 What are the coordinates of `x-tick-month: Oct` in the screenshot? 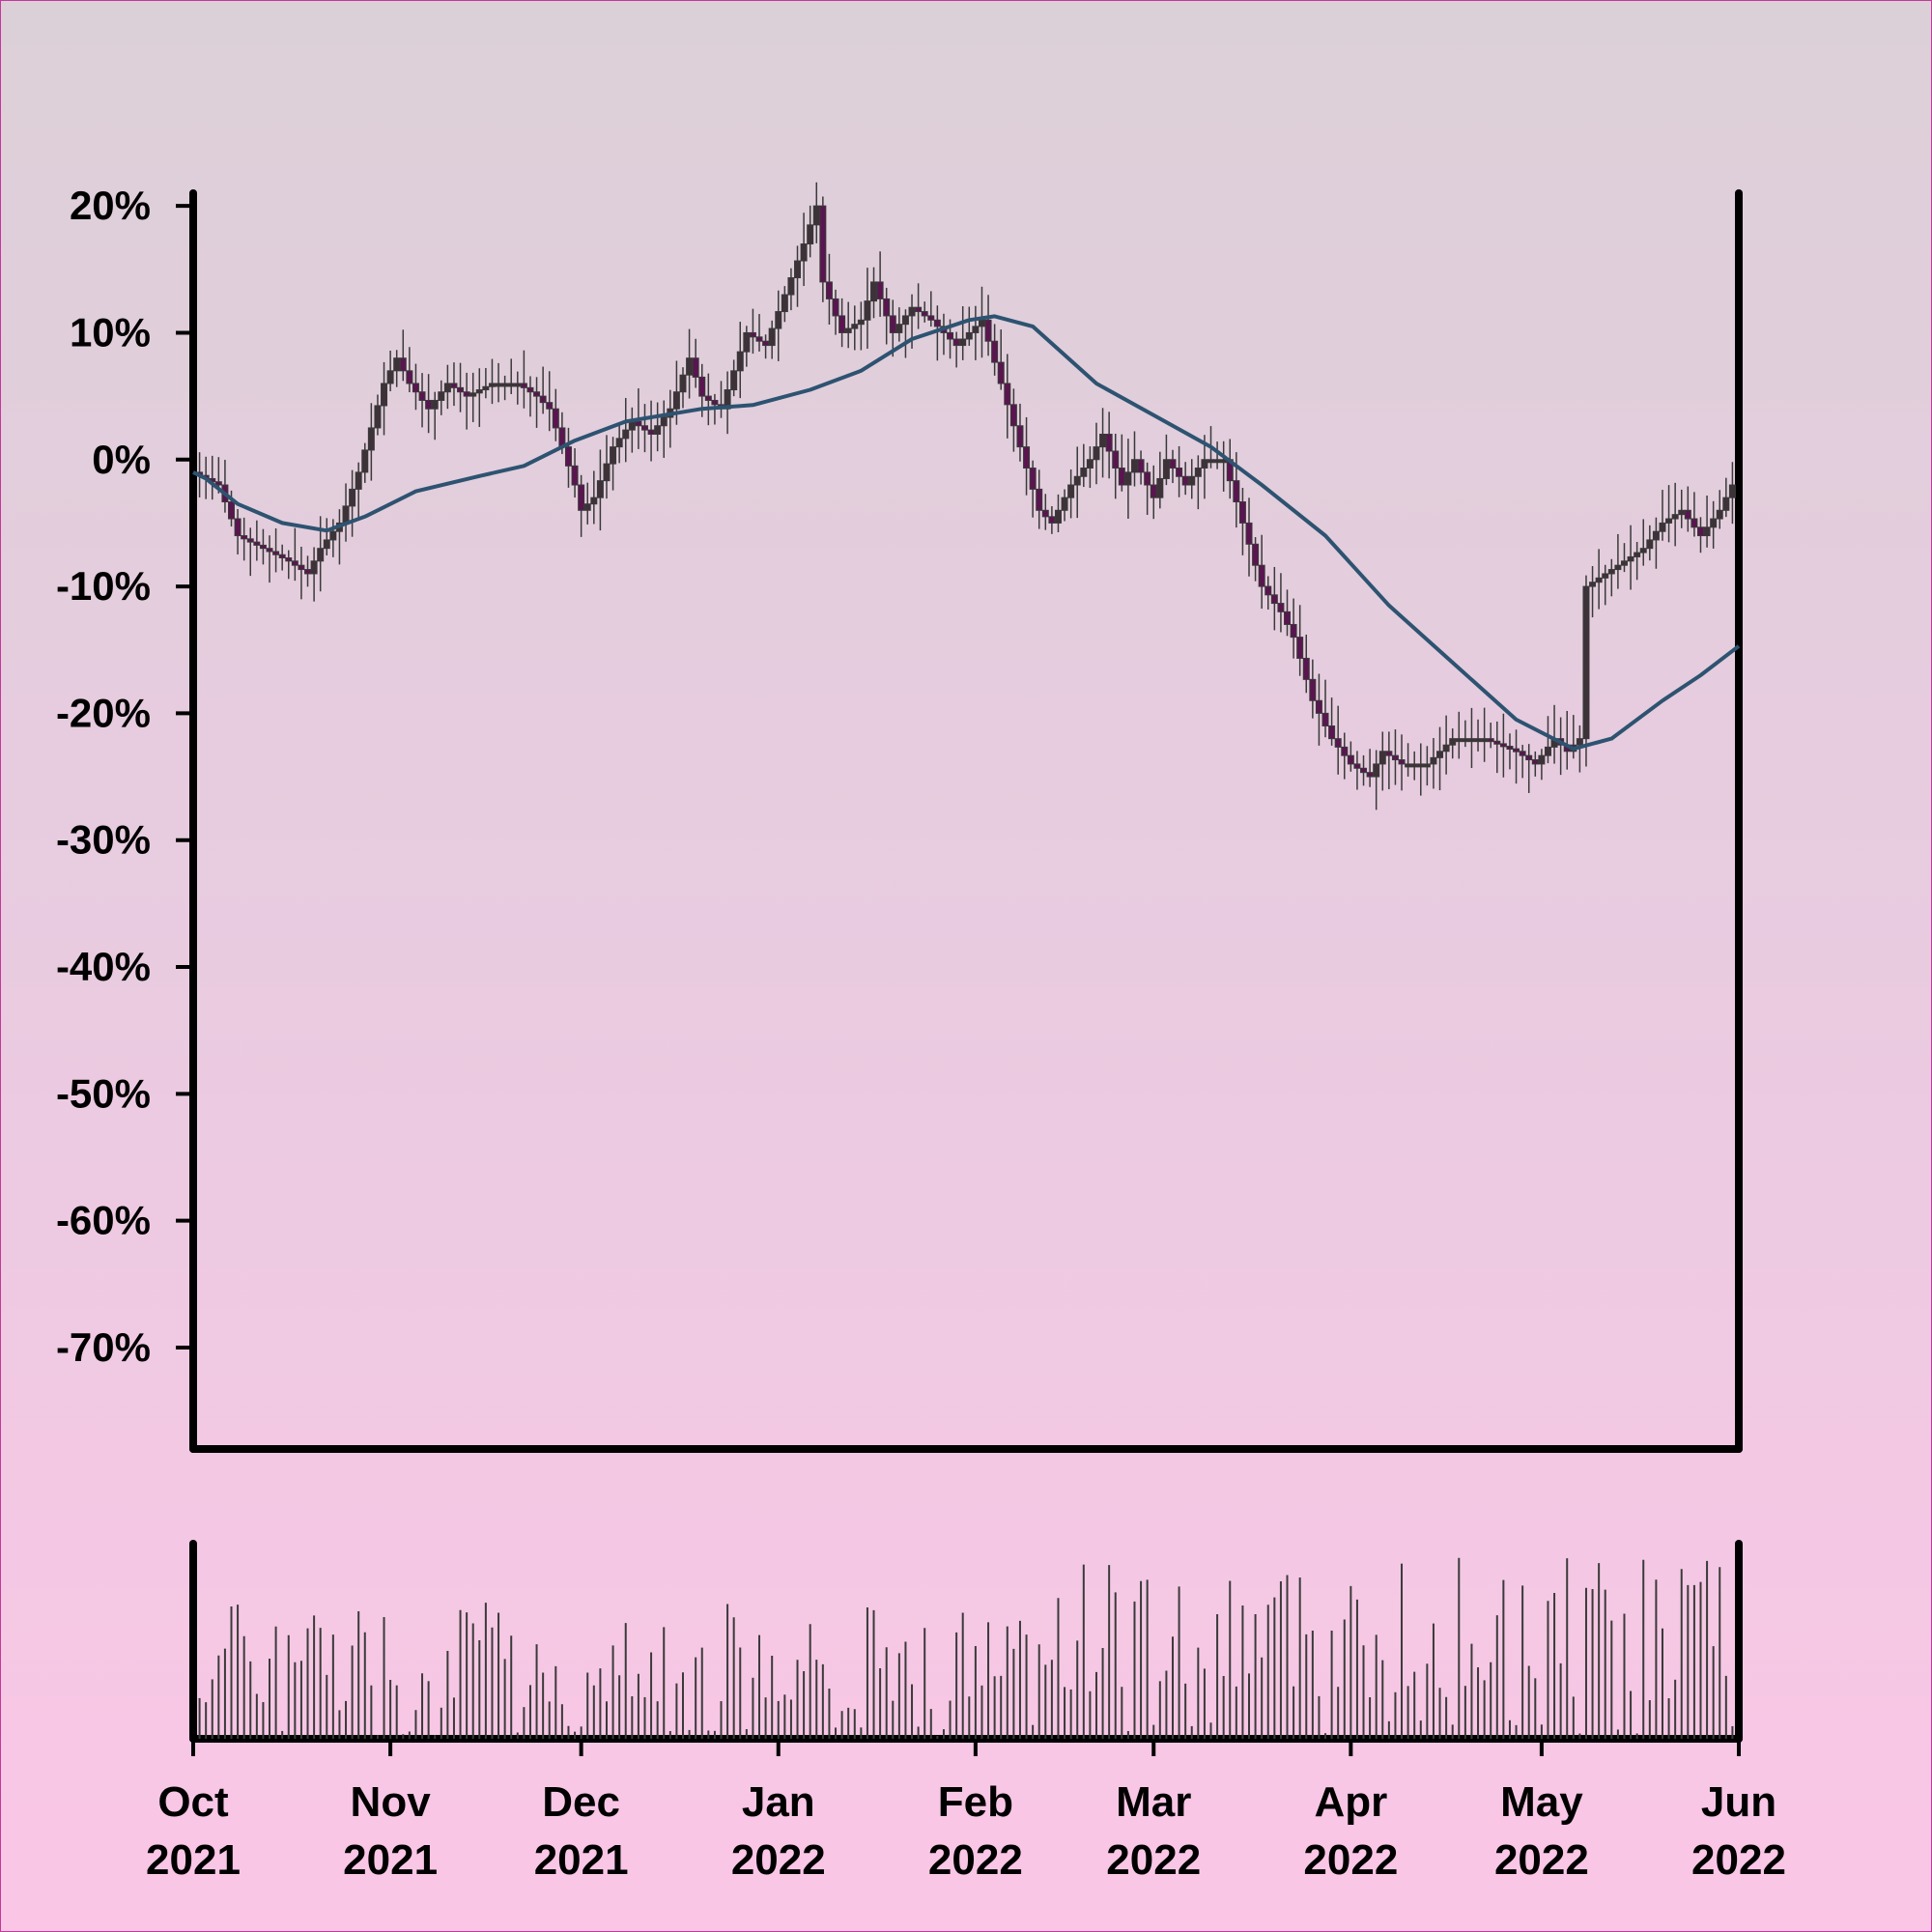 It's located at (193, 1802).